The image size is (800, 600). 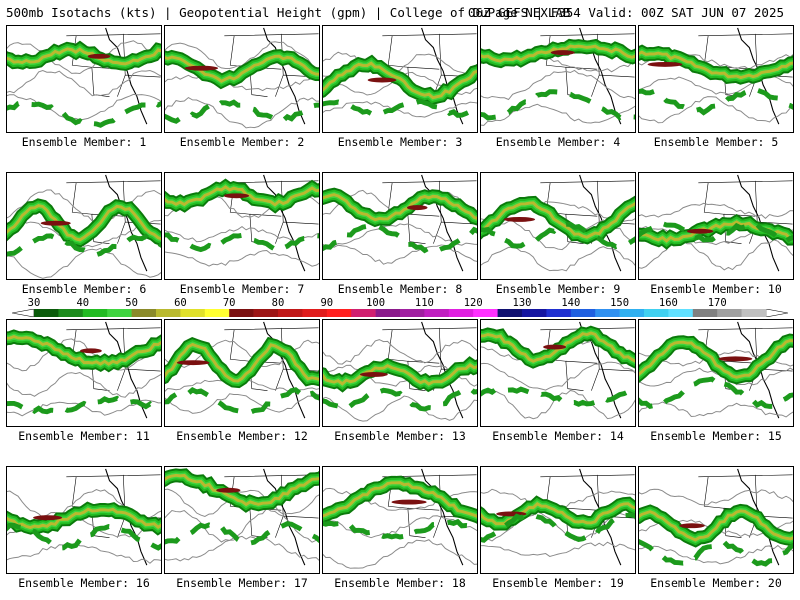 What do you see at coordinates (571, 303) in the screenshot?
I see `colorbar-tick: 140` at bounding box center [571, 303].